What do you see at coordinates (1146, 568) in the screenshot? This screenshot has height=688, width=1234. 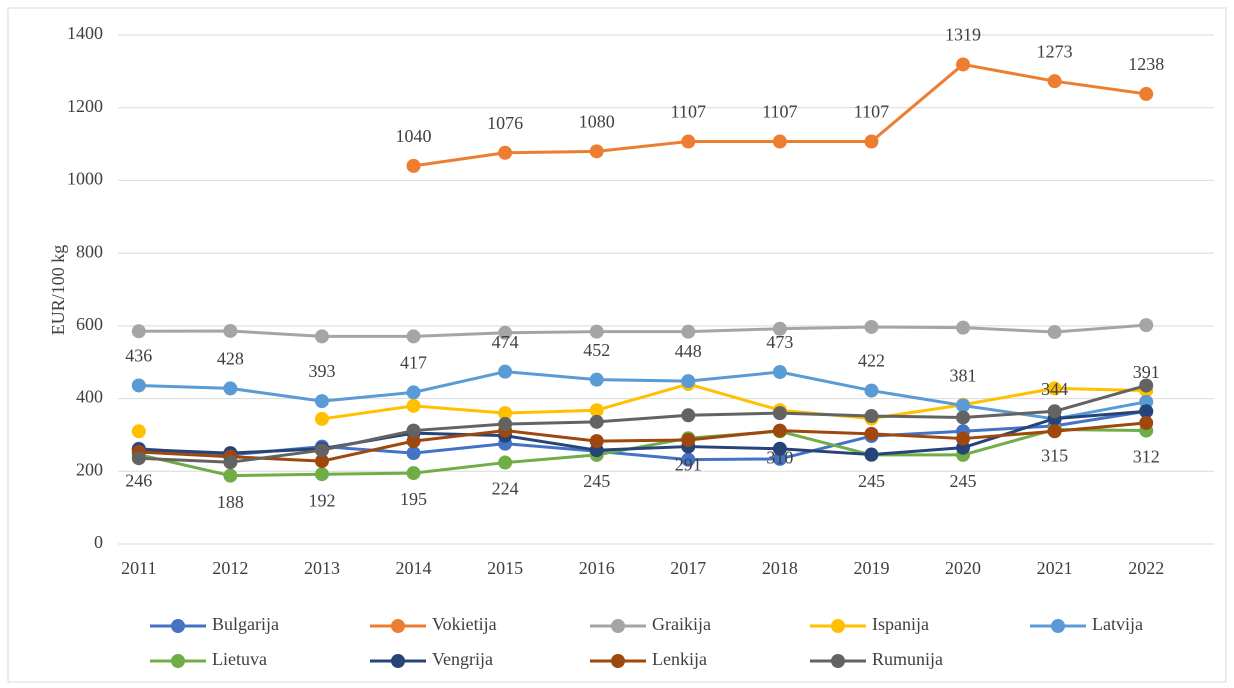 I see `x-tick-label: 2022` at bounding box center [1146, 568].